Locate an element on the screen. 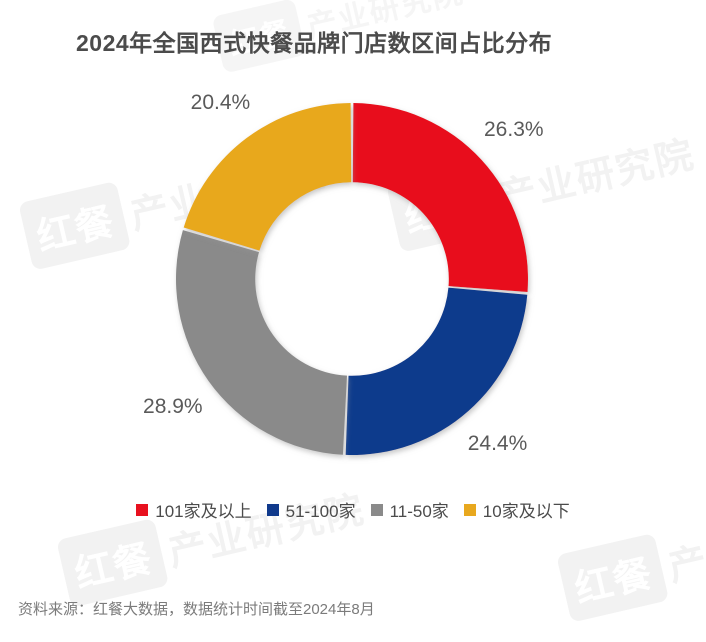  legend-item: 11-50家 is located at coordinates (409, 509).